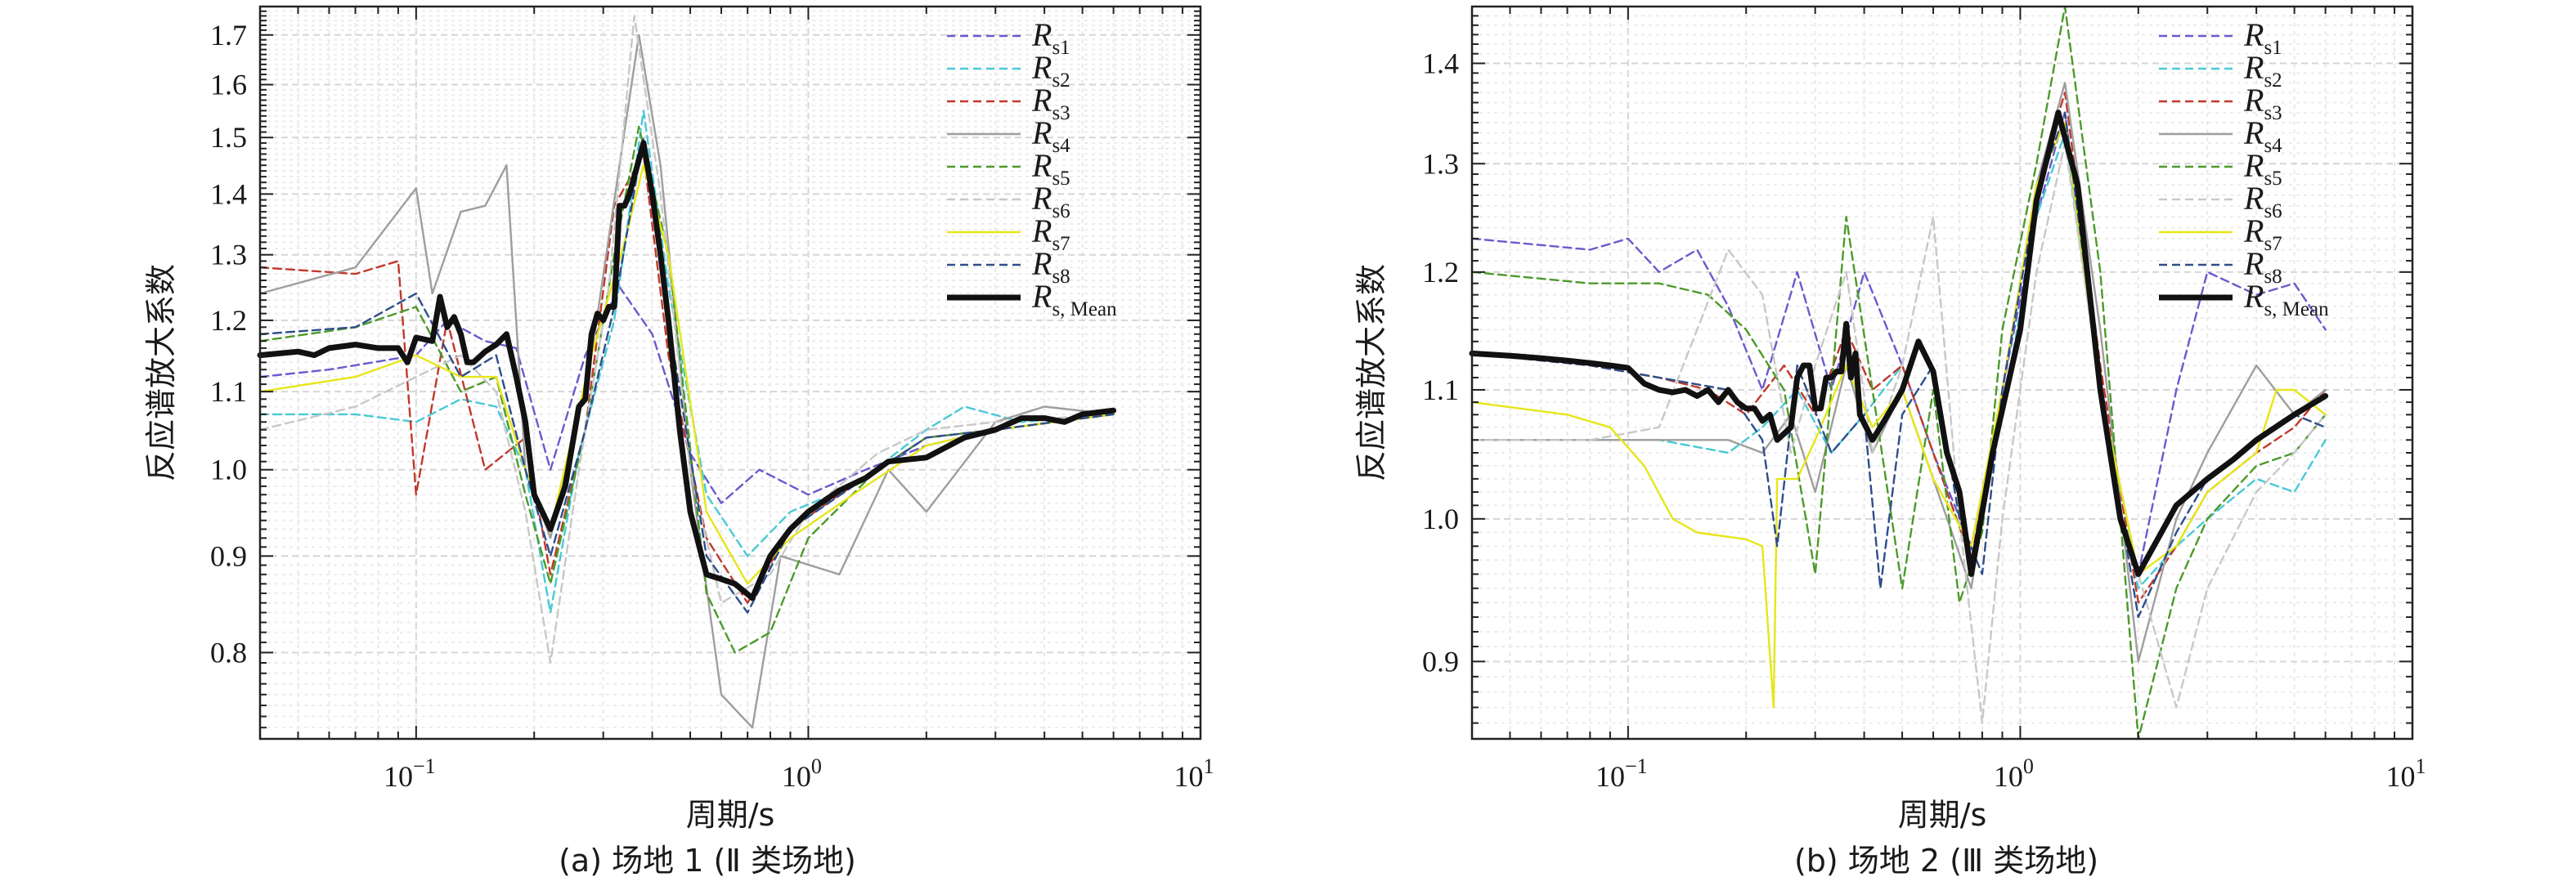  Describe the element at coordinates (686, 395) in the screenshot. I see `series-line-s1` at that location.